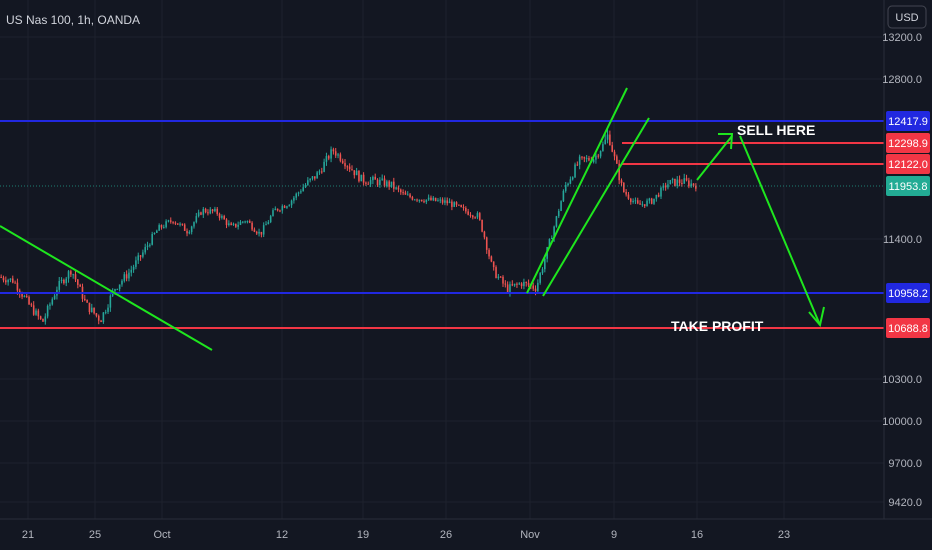  I want to click on down-arrow-line, so click(780, 230).